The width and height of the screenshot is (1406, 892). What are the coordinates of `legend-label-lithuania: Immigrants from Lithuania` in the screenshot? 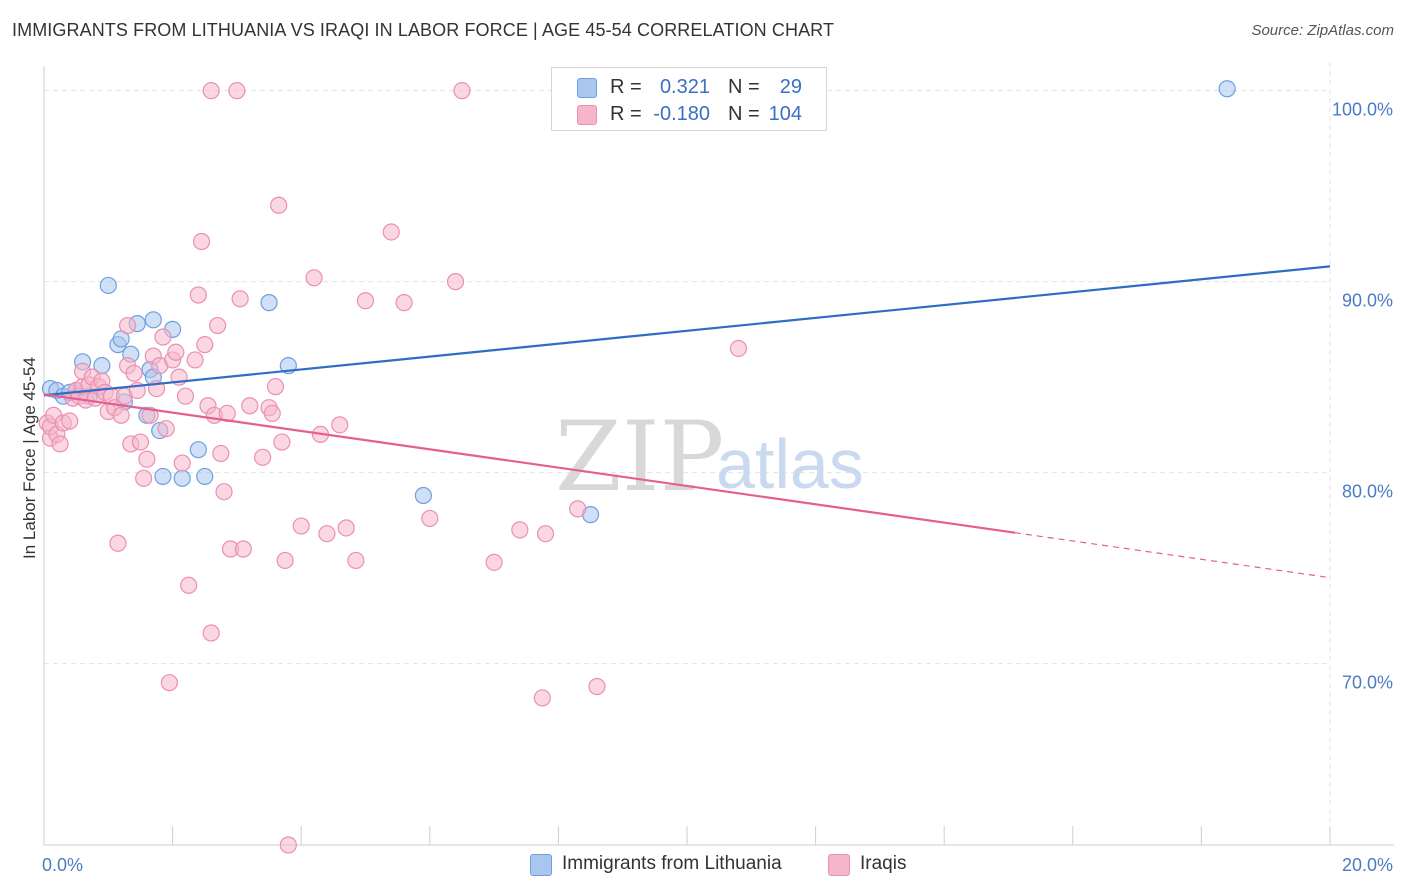 It's located at (672, 863).